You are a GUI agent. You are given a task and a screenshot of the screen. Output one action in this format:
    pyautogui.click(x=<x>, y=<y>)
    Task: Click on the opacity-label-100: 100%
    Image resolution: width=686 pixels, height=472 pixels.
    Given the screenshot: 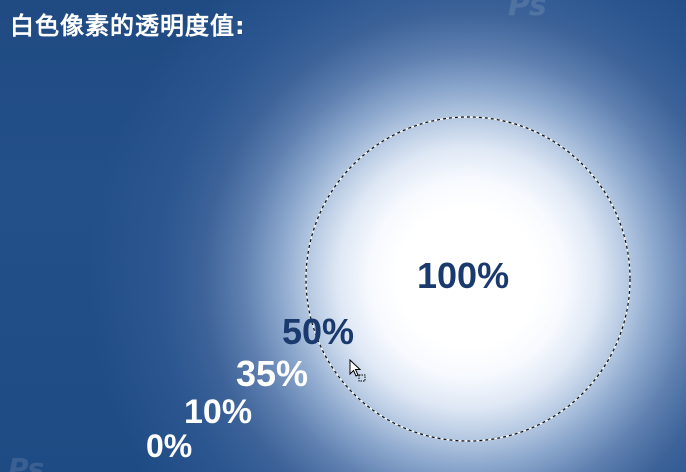 What is the action you would take?
    pyautogui.click(x=463, y=275)
    